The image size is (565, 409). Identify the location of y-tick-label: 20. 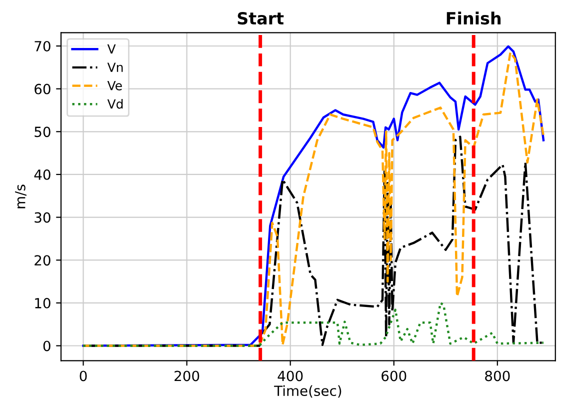
(42, 260).